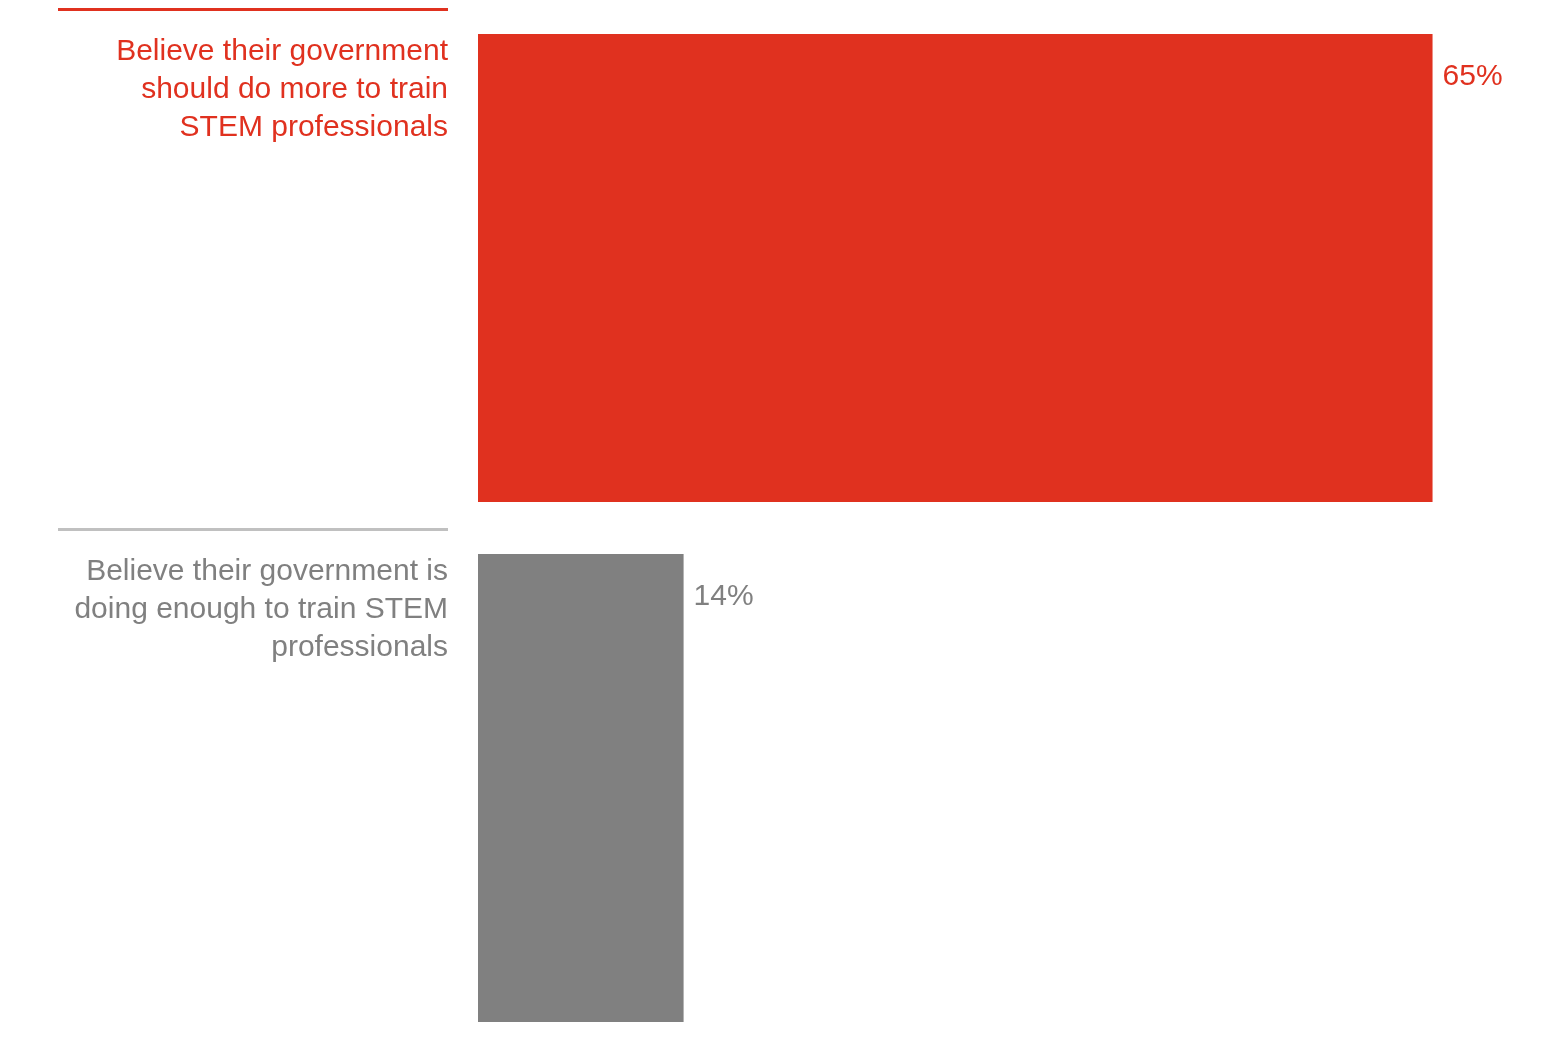  I want to click on data-label: 65%, so click(1472, 75).